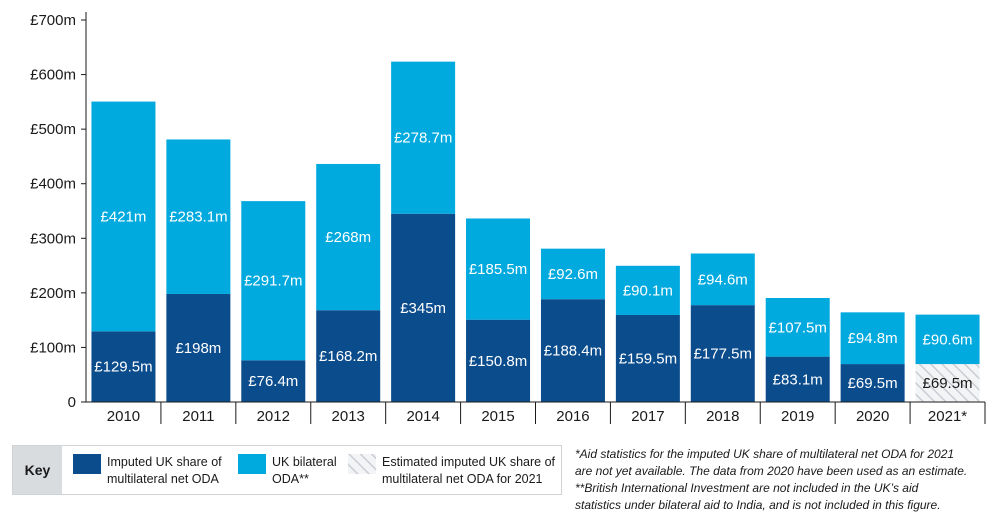 This screenshot has height=522, width=993. I want to click on legend-label-line: Imputed UK share of, so click(164, 462).